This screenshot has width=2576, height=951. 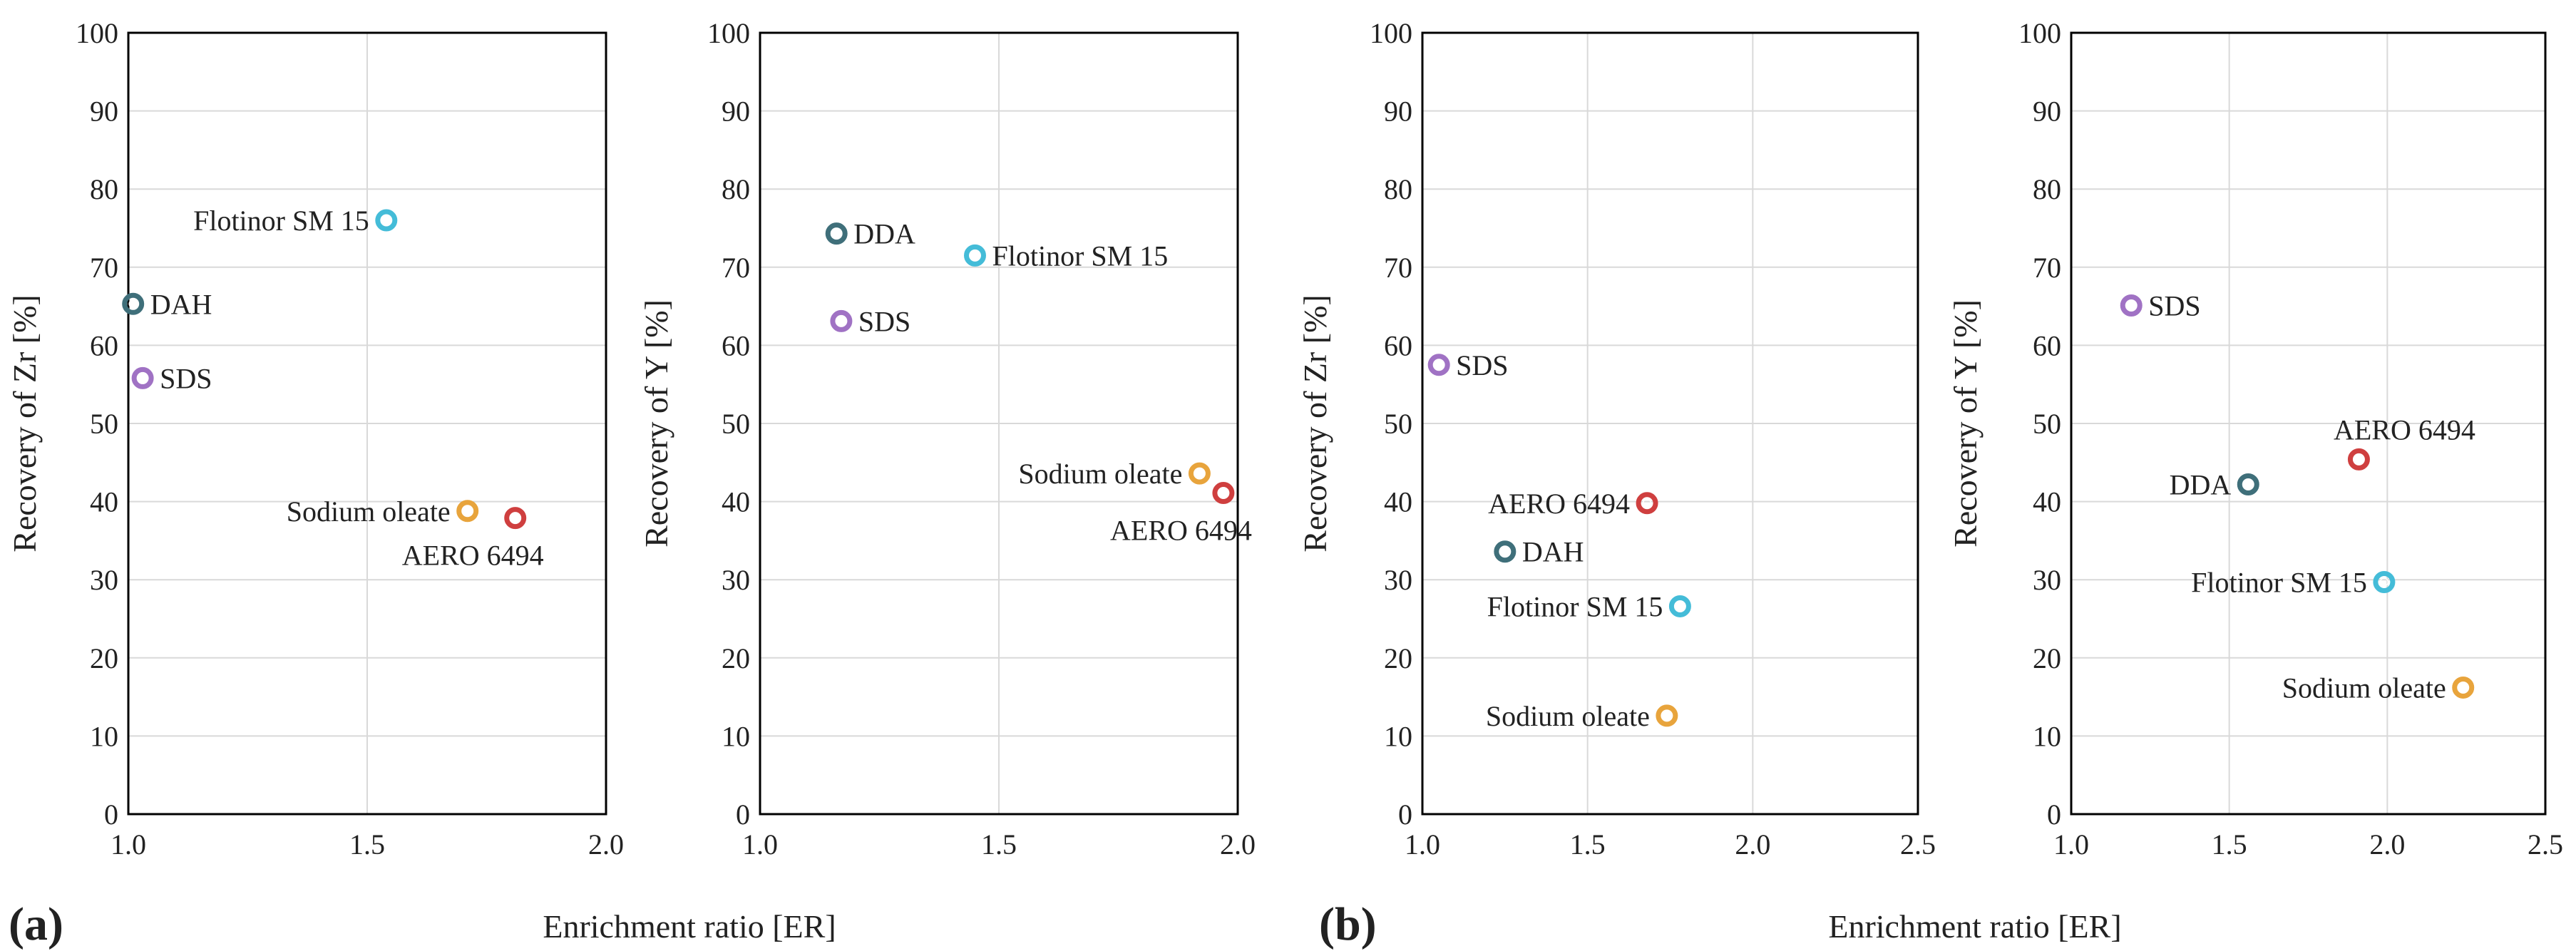 What do you see at coordinates (2201, 484) in the screenshot?
I see `point-label: DDA` at bounding box center [2201, 484].